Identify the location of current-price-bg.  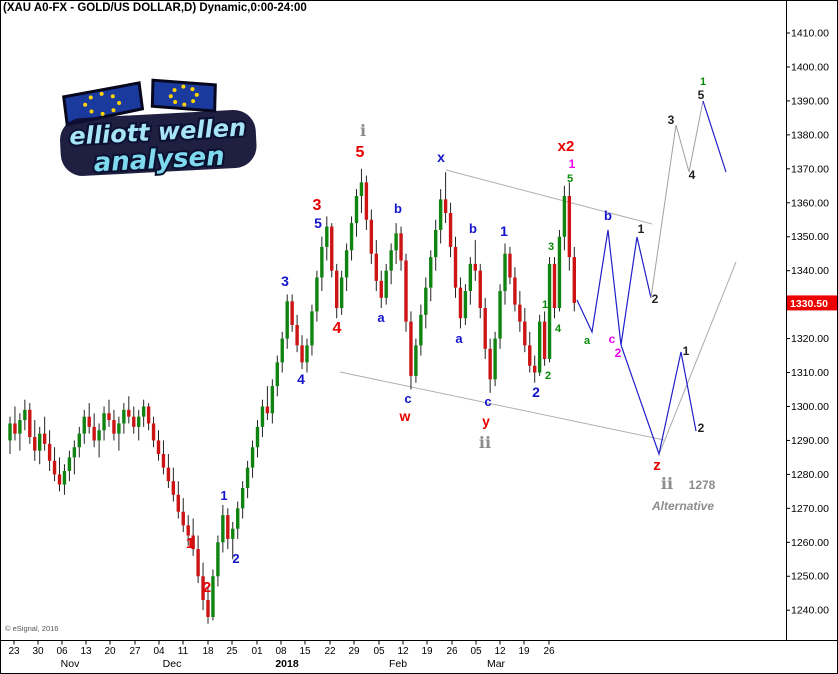
(812, 303).